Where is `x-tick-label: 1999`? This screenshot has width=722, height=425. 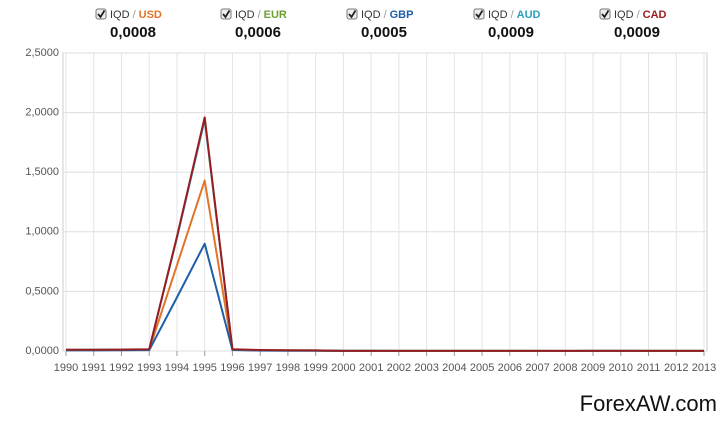
x-tick-label: 1999 is located at coordinates (315, 368).